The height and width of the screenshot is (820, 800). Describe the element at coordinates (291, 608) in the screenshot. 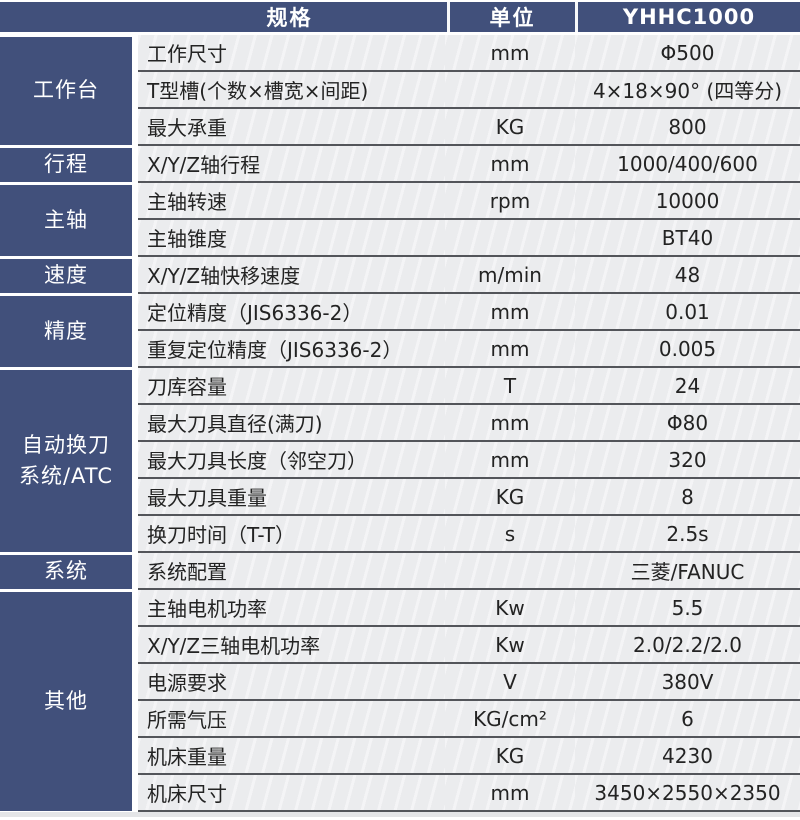

I see `spec-name-cell: 主轴电机功率` at that location.